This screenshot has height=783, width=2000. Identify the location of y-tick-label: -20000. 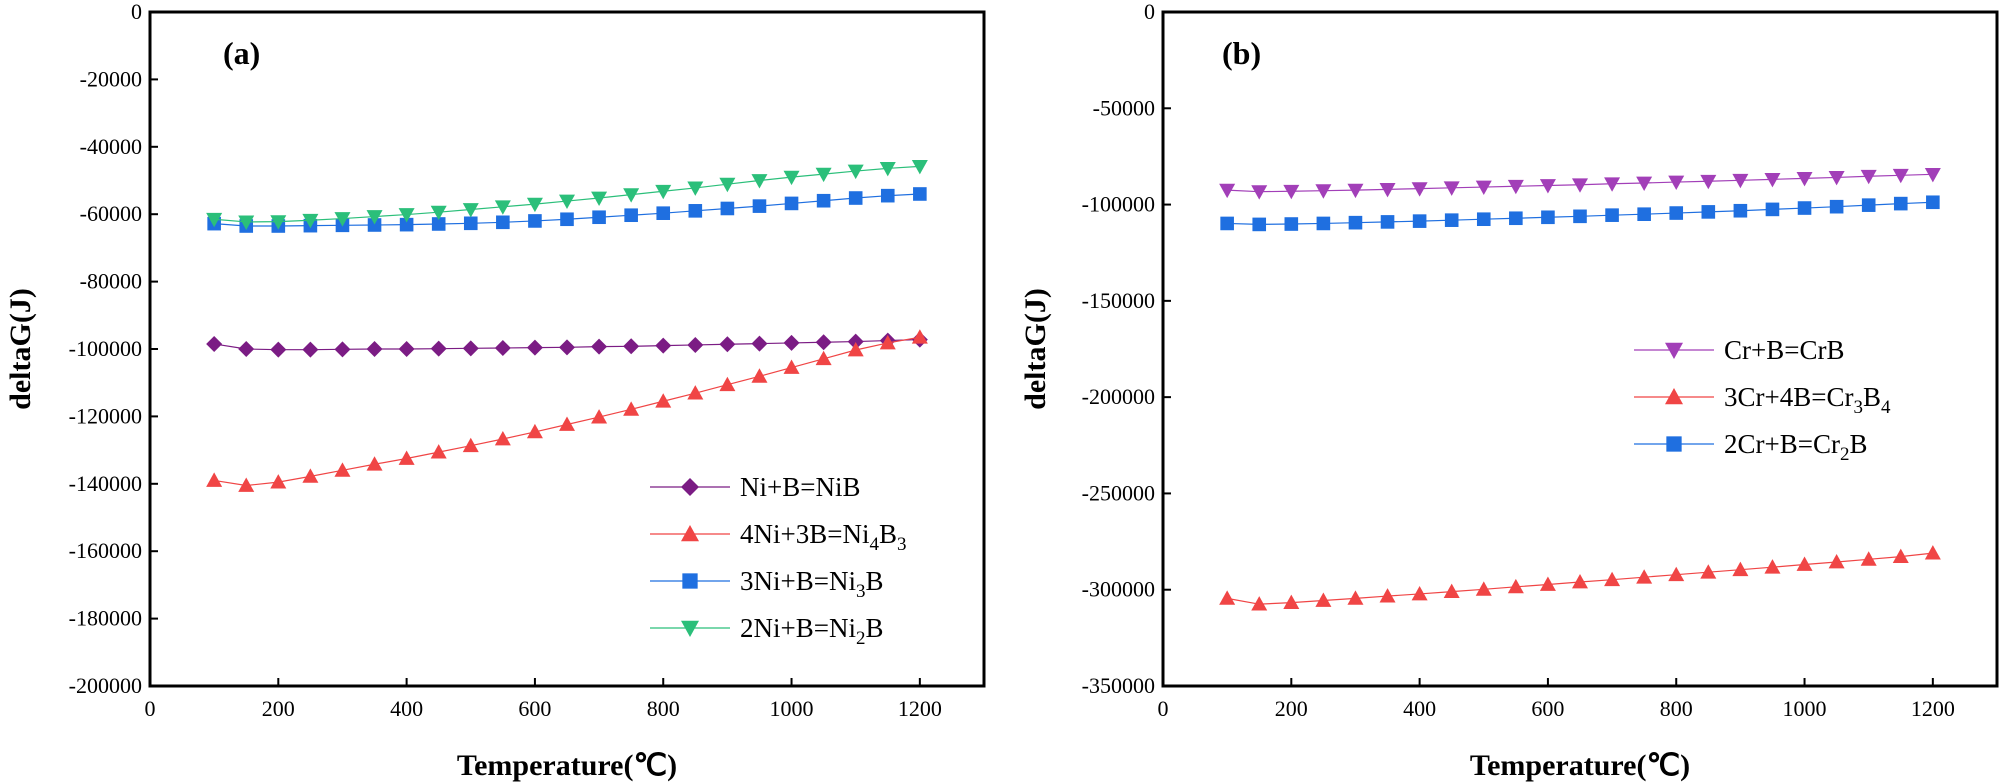
(111, 78).